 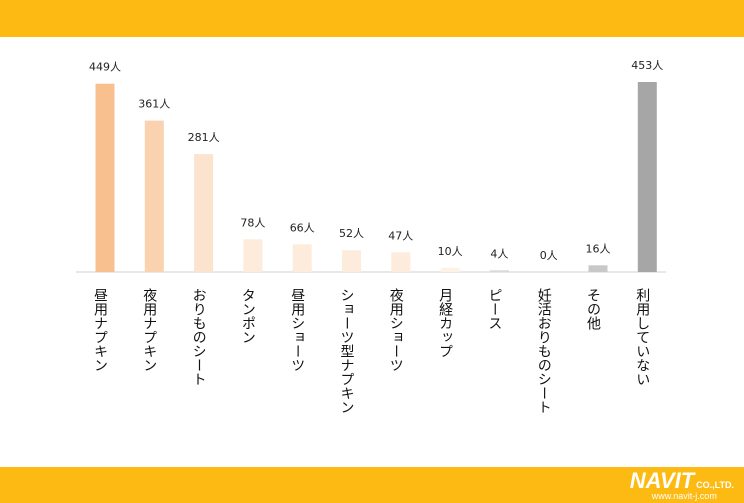 What do you see at coordinates (347, 351) in the screenshot?
I see `category-label-5: ショーツ型ナプキン` at bounding box center [347, 351].